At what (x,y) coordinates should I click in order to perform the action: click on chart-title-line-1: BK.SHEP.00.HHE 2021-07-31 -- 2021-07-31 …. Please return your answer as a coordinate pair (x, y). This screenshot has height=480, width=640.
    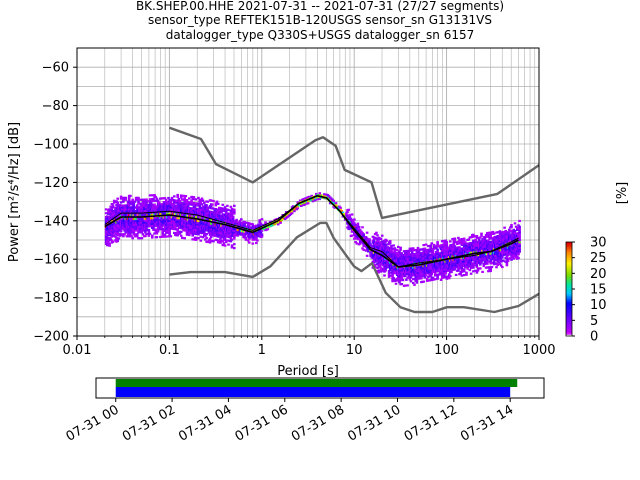
    Looking at the image, I should click on (320, 6).